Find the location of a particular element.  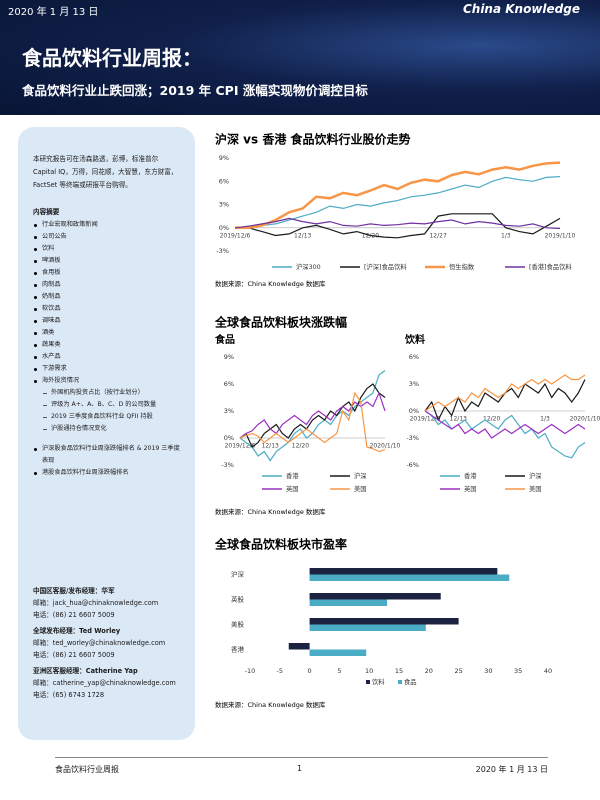

section-title: 全球食品饮料板块涨跌幅 is located at coordinates (280, 322).